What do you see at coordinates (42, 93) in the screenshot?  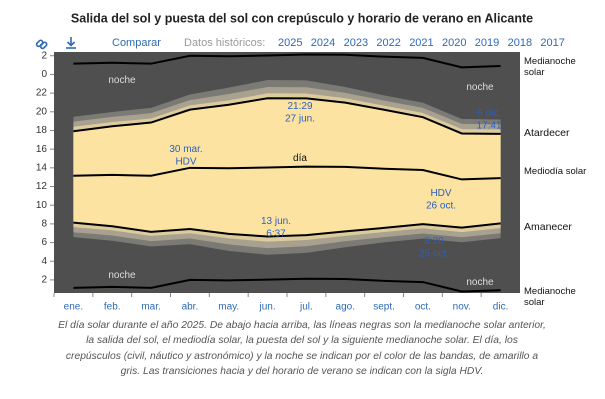 I see `y-tick-label: 22` at bounding box center [42, 93].